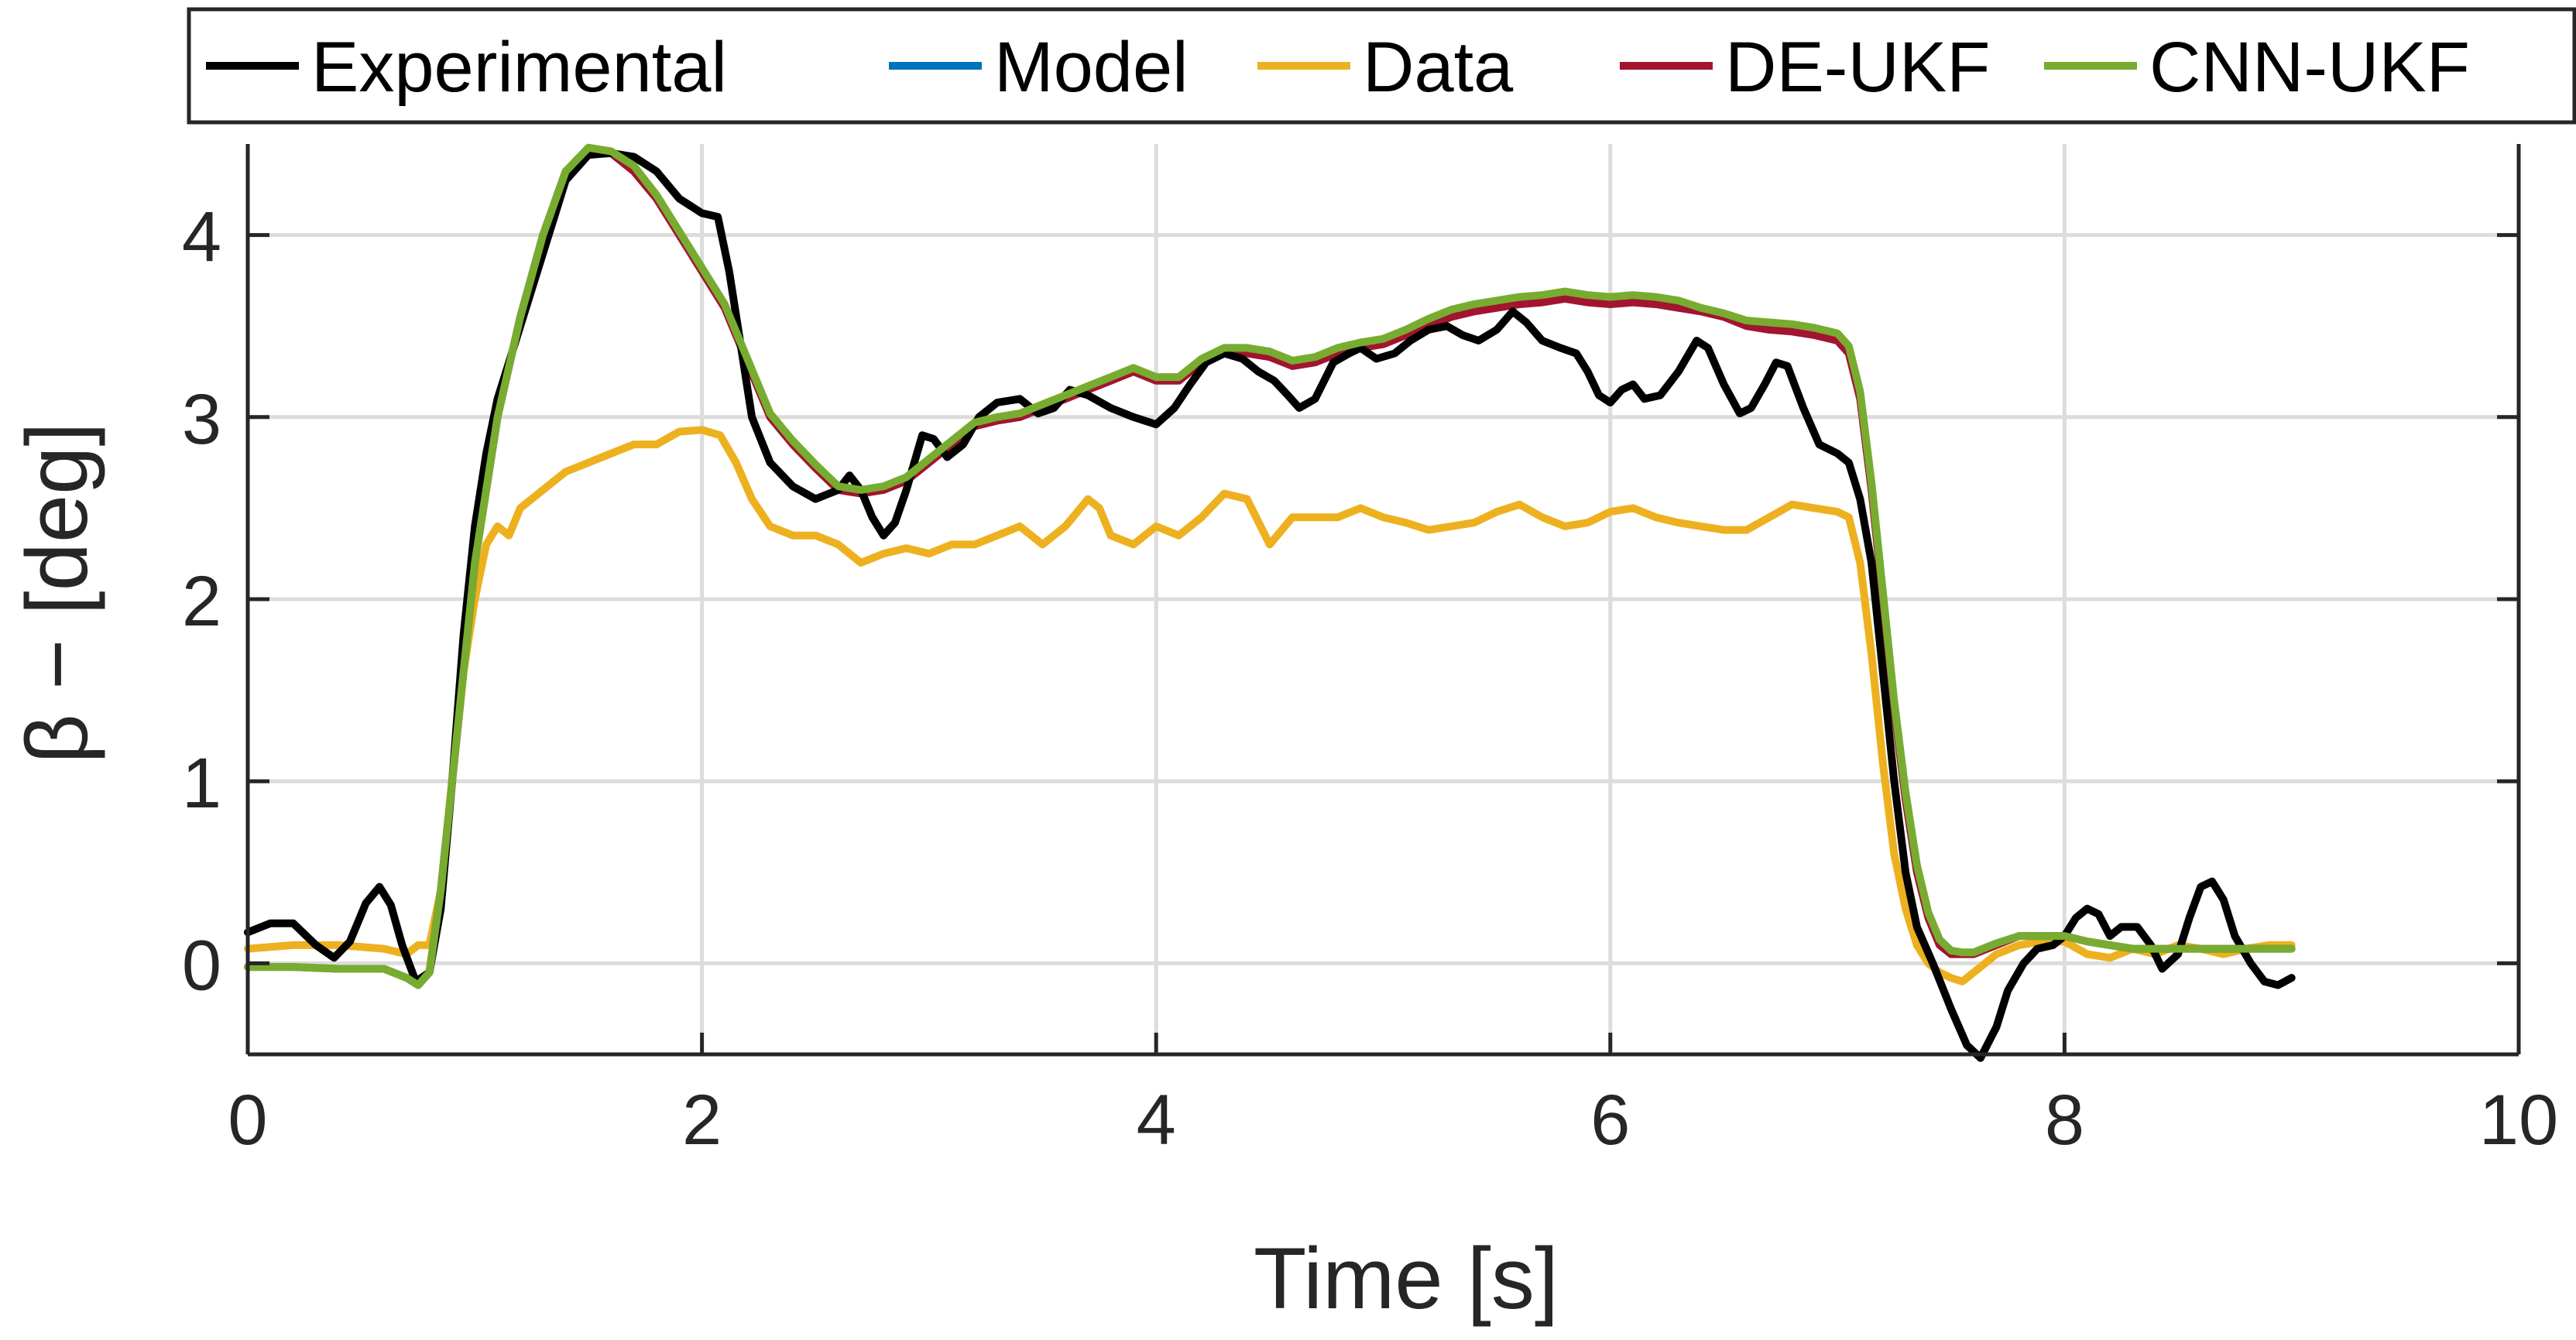  What do you see at coordinates (1438, 67) in the screenshot?
I see `legend-label-data: Data` at bounding box center [1438, 67].